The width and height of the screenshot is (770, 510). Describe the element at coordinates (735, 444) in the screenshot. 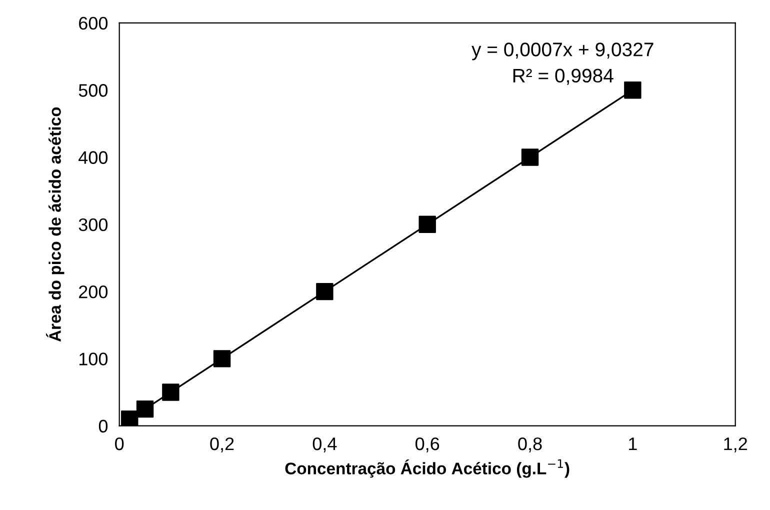

I see `x-tick-label: 1,2` at that location.